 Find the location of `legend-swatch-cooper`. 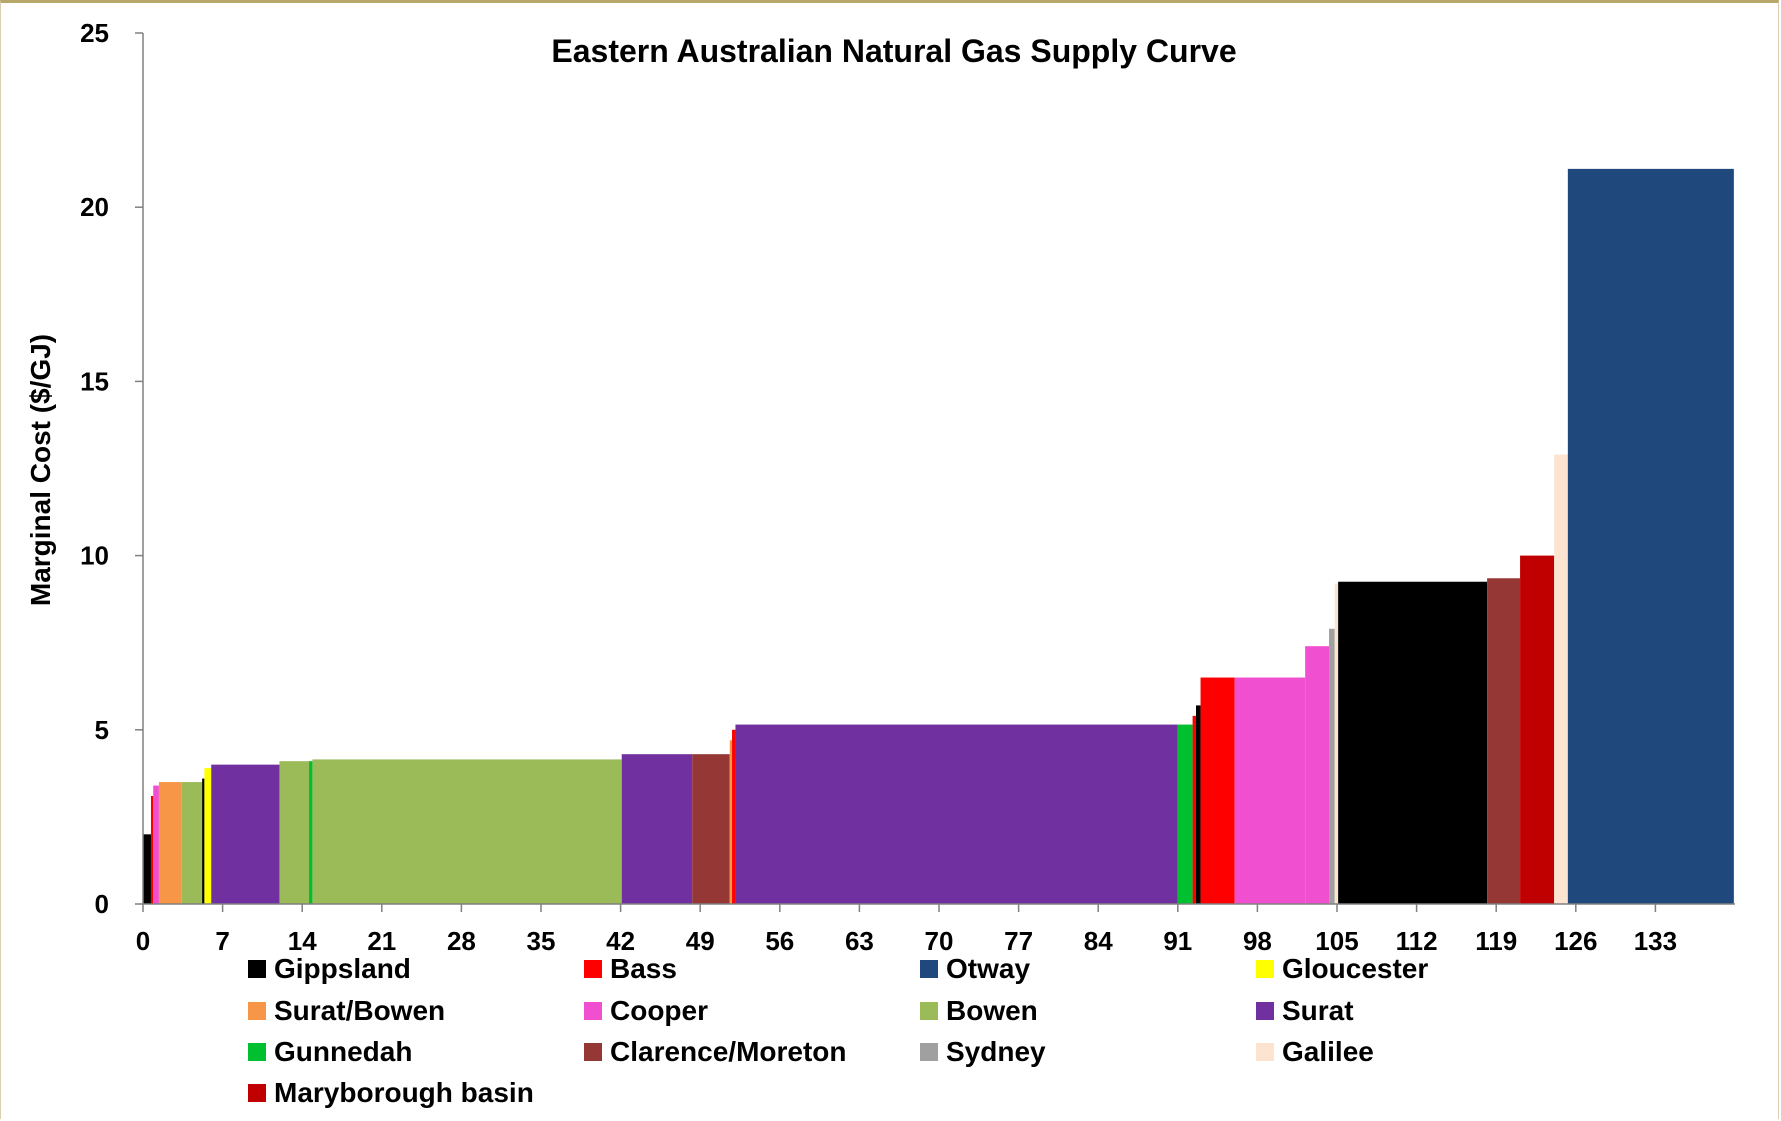

legend-swatch-cooper is located at coordinates (593, 1011).